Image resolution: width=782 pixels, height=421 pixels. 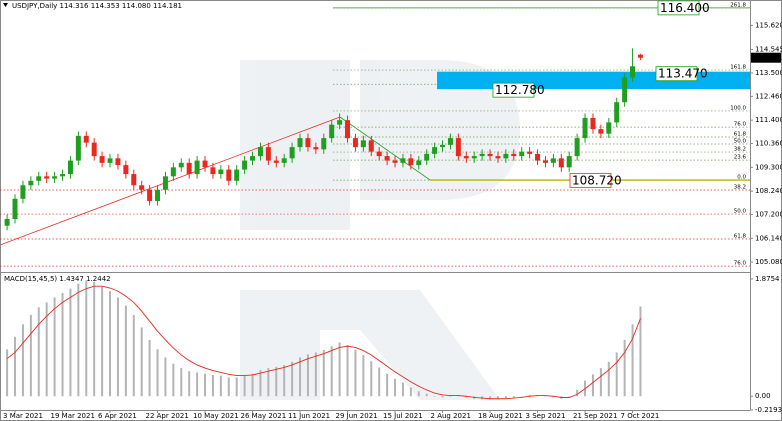 I want to click on y-tick-label: 109.300, so click(x=768, y=167).